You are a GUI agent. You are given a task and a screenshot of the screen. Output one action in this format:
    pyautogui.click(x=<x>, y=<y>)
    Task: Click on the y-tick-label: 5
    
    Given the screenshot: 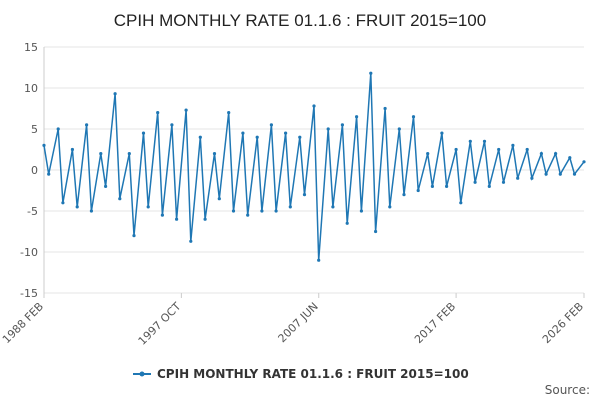 What is the action you would take?
    pyautogui.click(x=34, y=129)
    